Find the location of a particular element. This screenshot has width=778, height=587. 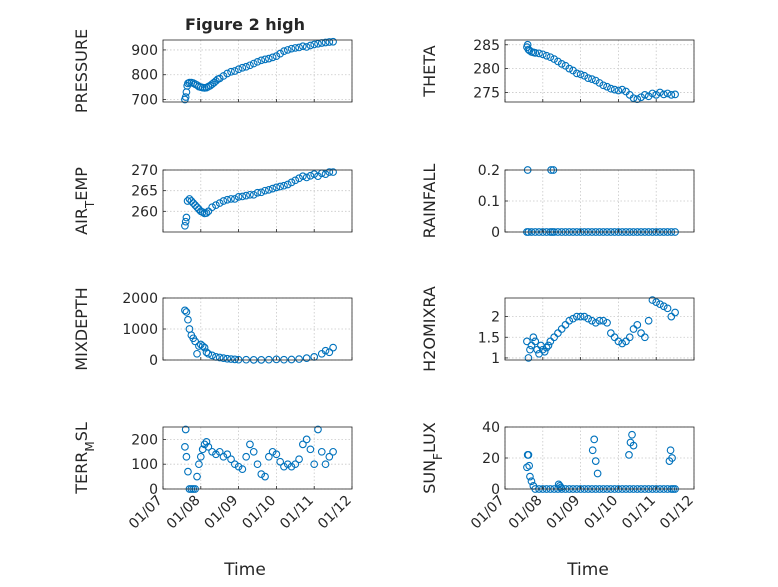

y-axis-label-subscript: M is located at coordinates (90, 446).